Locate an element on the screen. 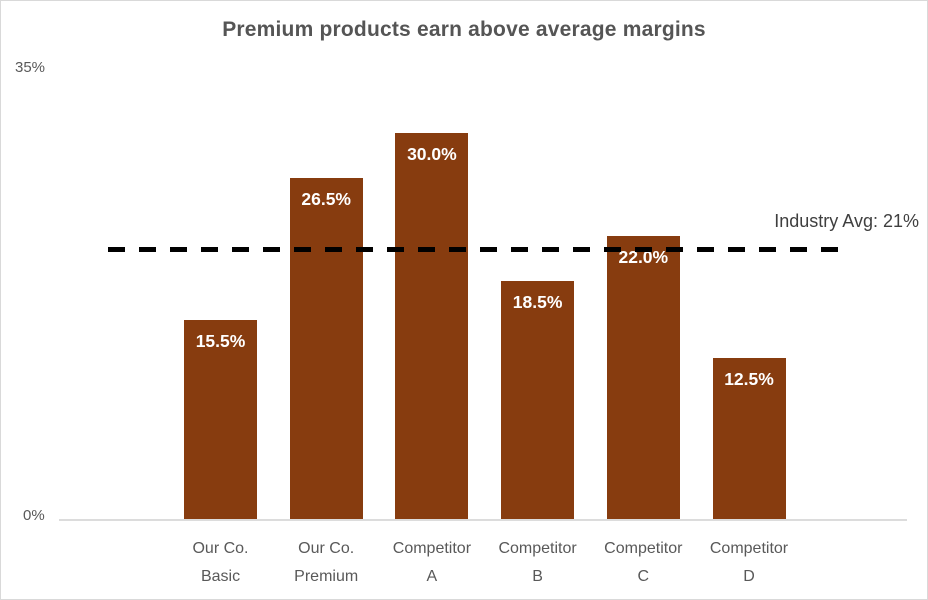  x-axis-line is located at coordinates (483, 520).